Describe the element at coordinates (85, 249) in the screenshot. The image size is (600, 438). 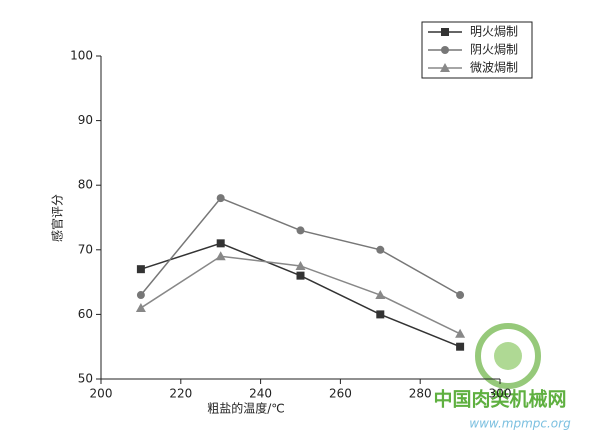
I see `y-tick-label: 70` at that location.